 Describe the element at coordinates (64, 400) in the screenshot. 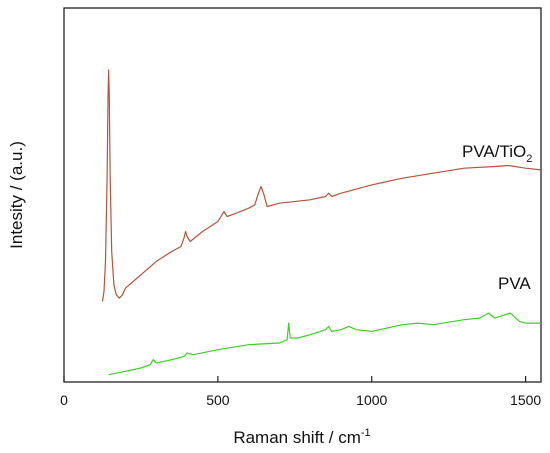

I see `x-tick-label: 0` at that location.